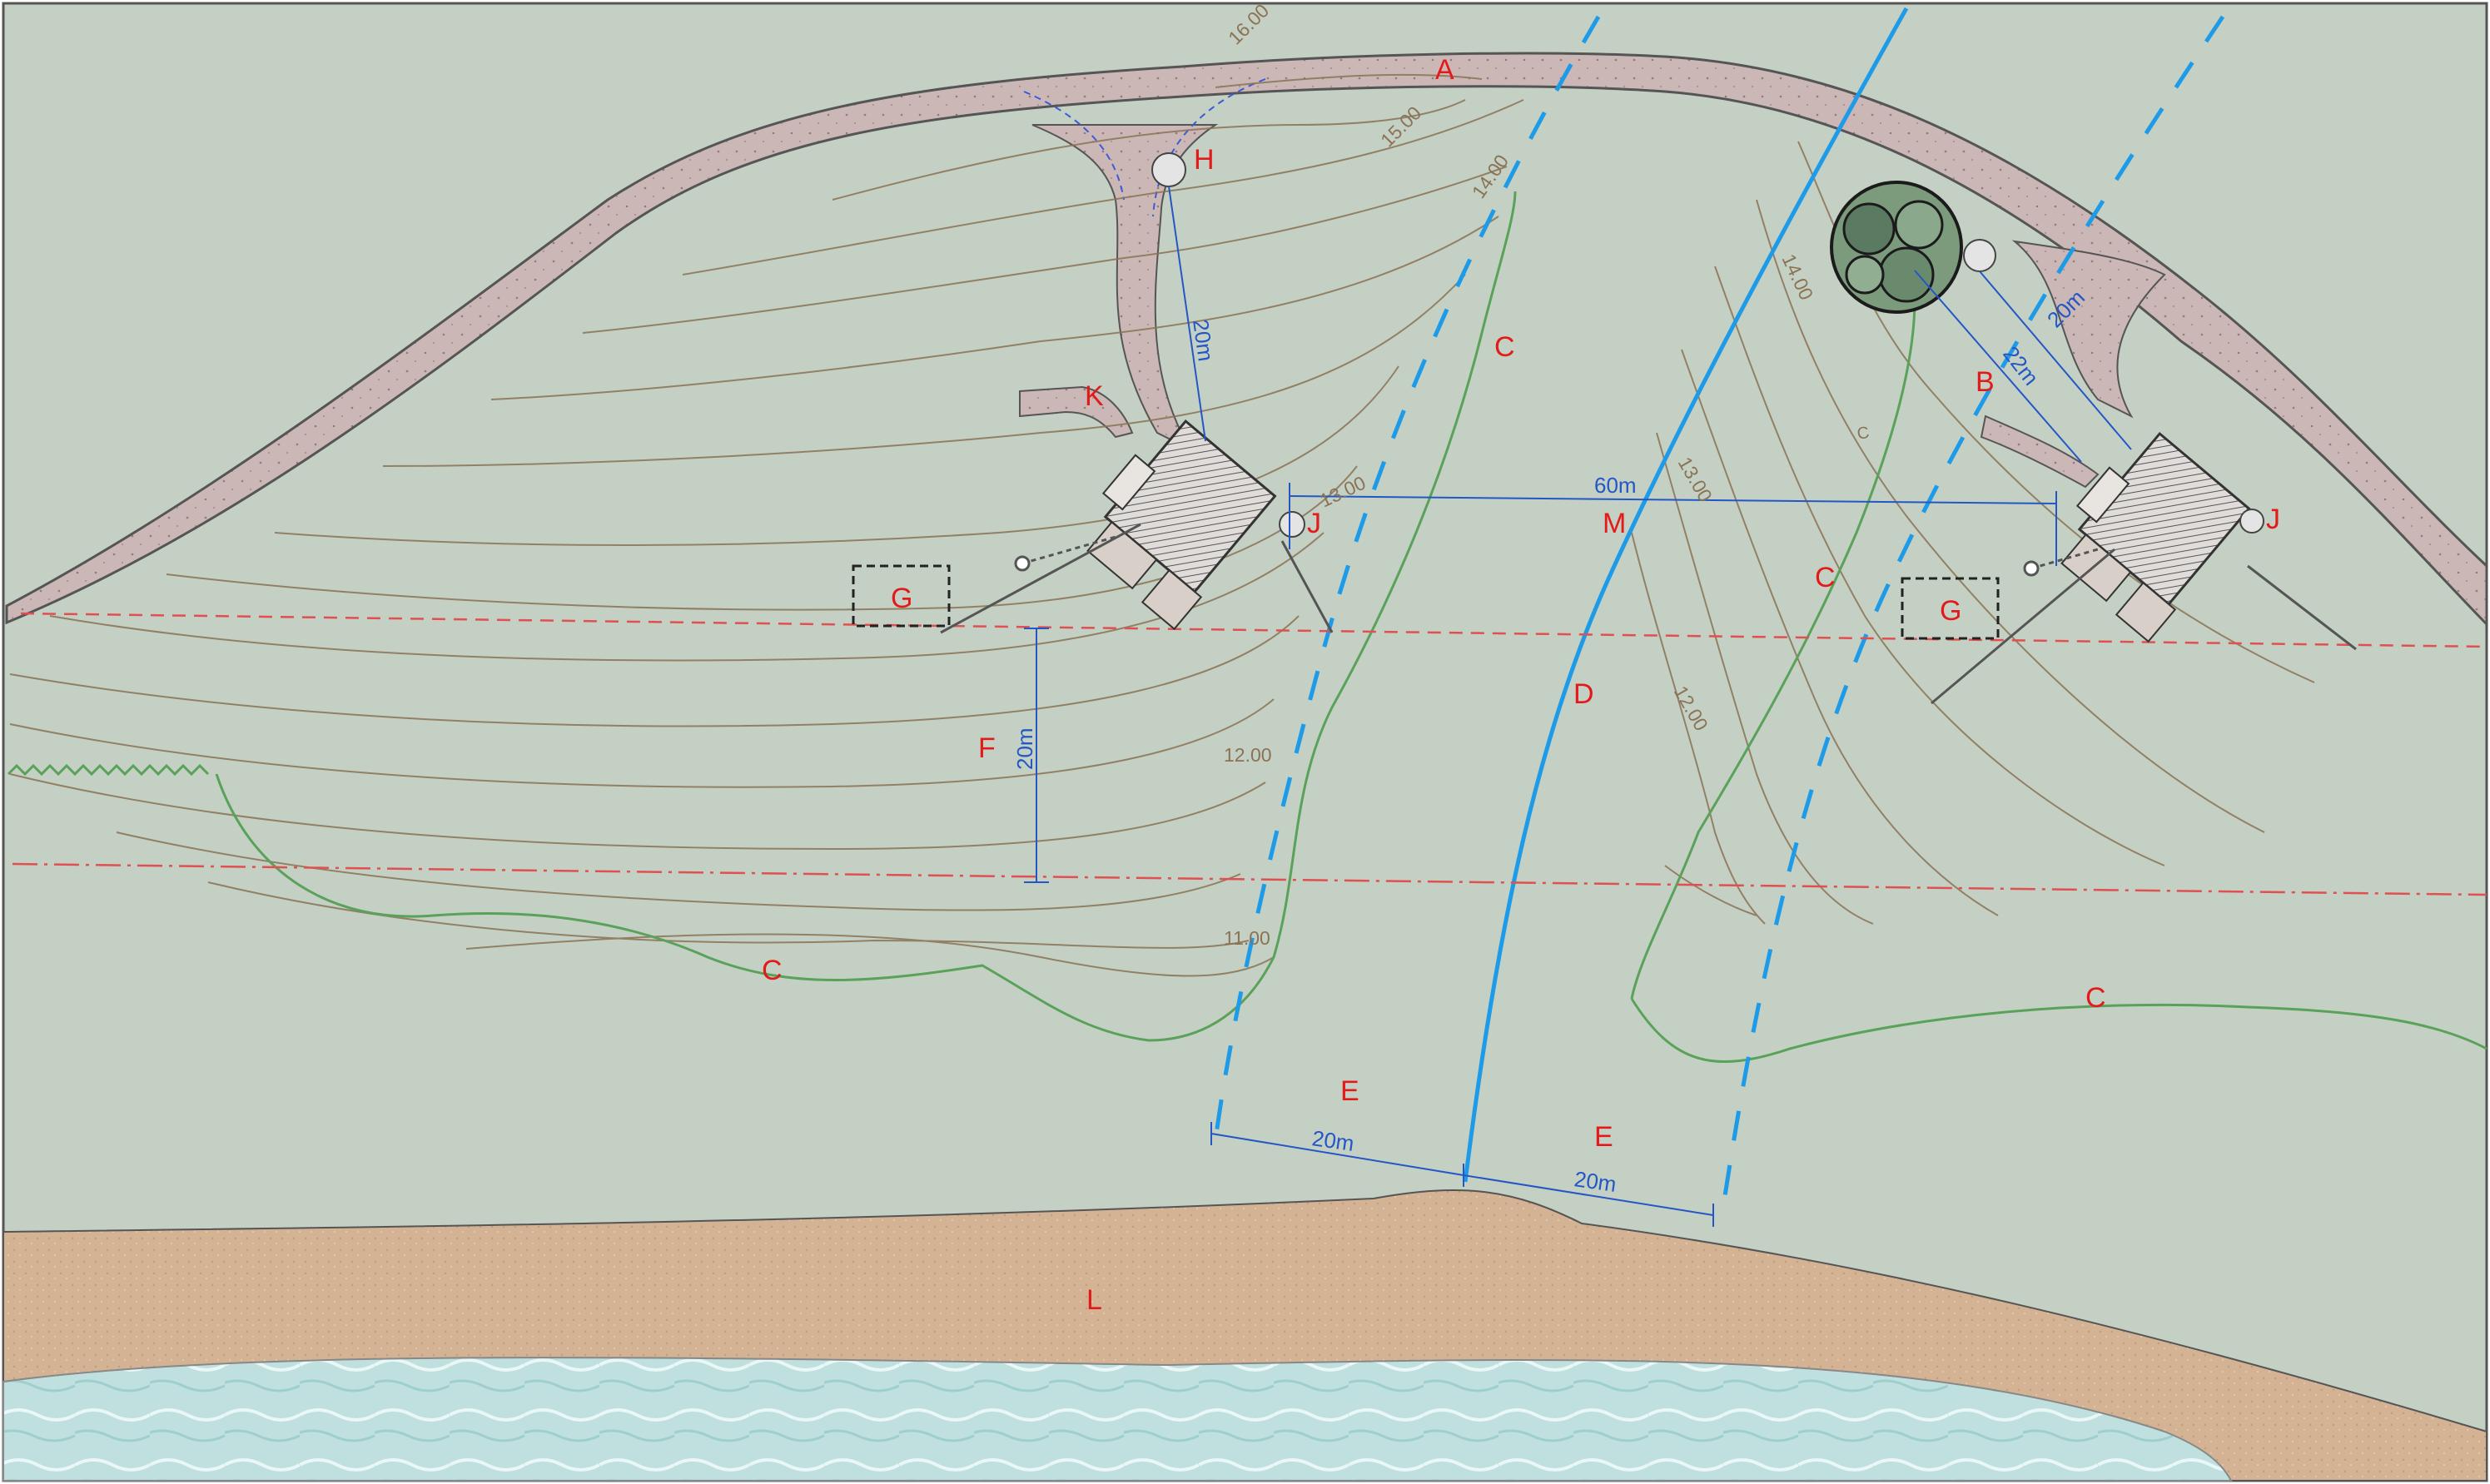  What do you see at coordinates (1445, 70) in the screenshot?
I see `label-a: A` at bounding box center [1445, 70].